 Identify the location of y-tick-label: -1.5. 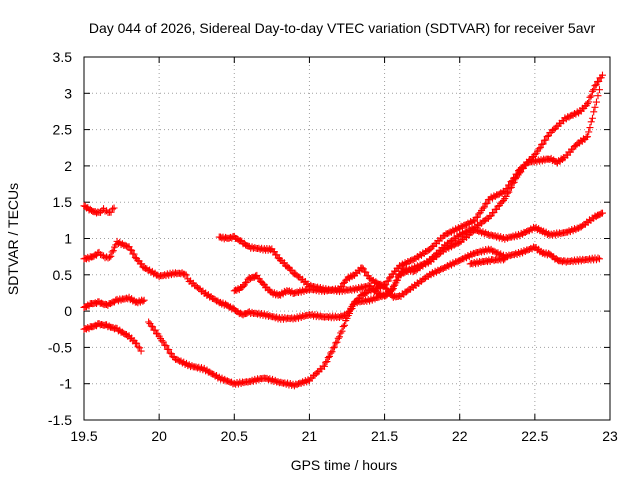
(60, 420).